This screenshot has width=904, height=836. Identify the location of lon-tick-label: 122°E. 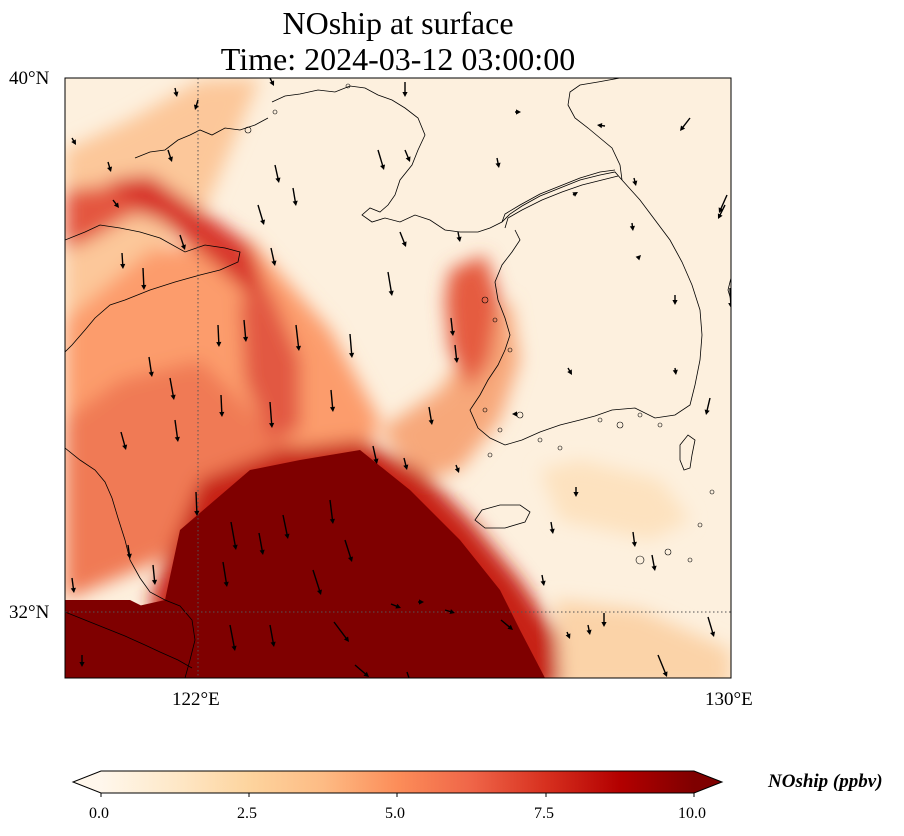
(196, 699).